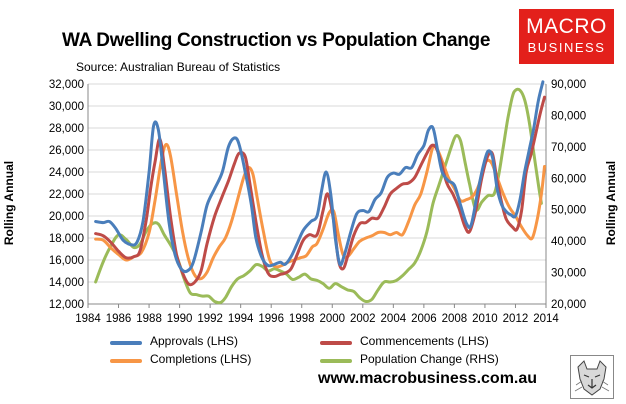  What do you see at coordinates (66, 129) in the screenshot?
I see `y-tick-left-8: 28,000` at bounding box center [66, 129].